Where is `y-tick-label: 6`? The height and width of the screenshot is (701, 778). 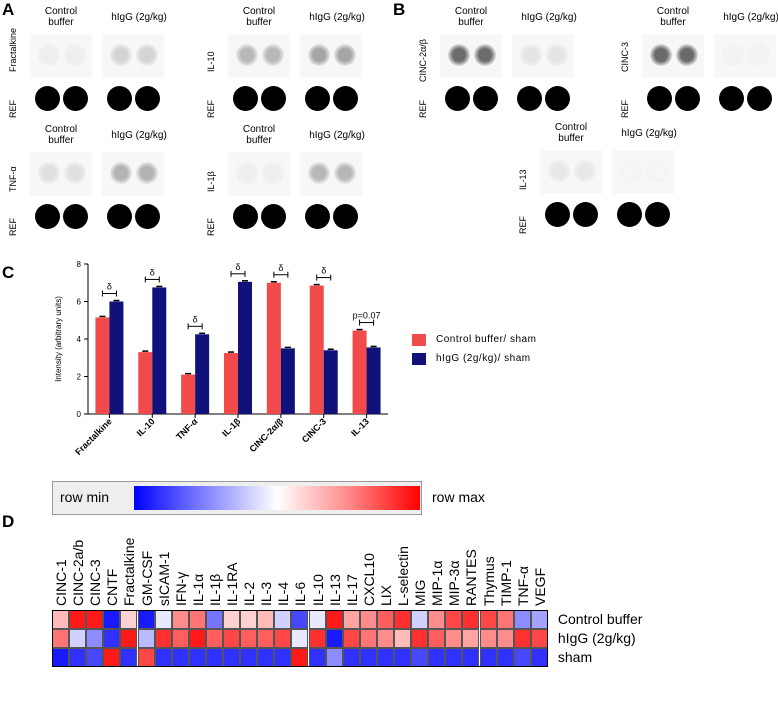 y-tick-label: 6 is located at coordinates (79, 302).